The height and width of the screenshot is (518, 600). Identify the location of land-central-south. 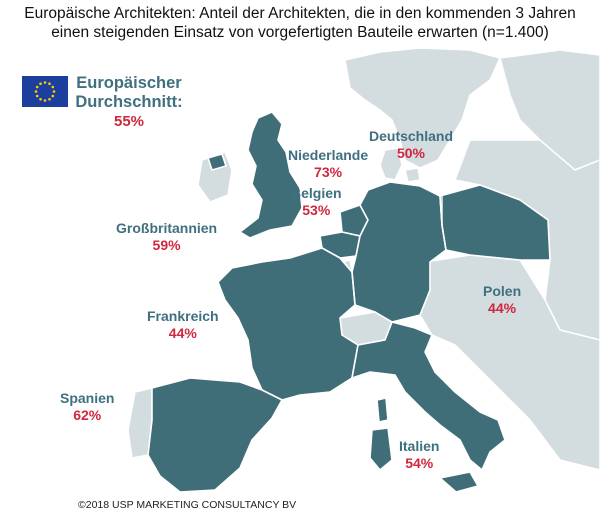
(509, 362).